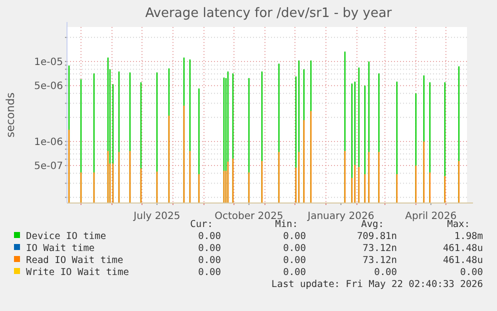 This screenshot has height=311, width=497. Describe the element at coordinates (78, 272) in the screenshot. I see `legend-label: Write IO Wait time` at that location.